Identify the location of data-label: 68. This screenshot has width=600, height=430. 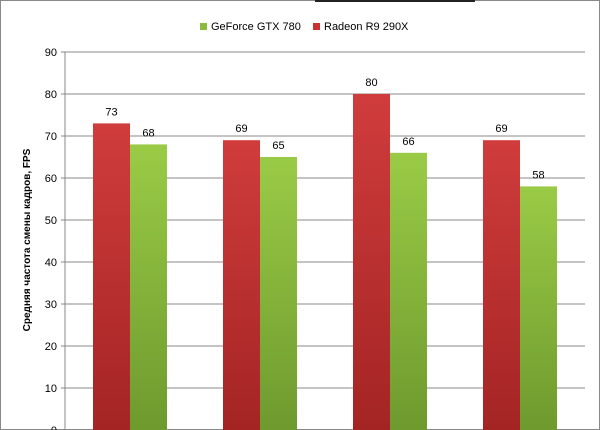
(148, 133).